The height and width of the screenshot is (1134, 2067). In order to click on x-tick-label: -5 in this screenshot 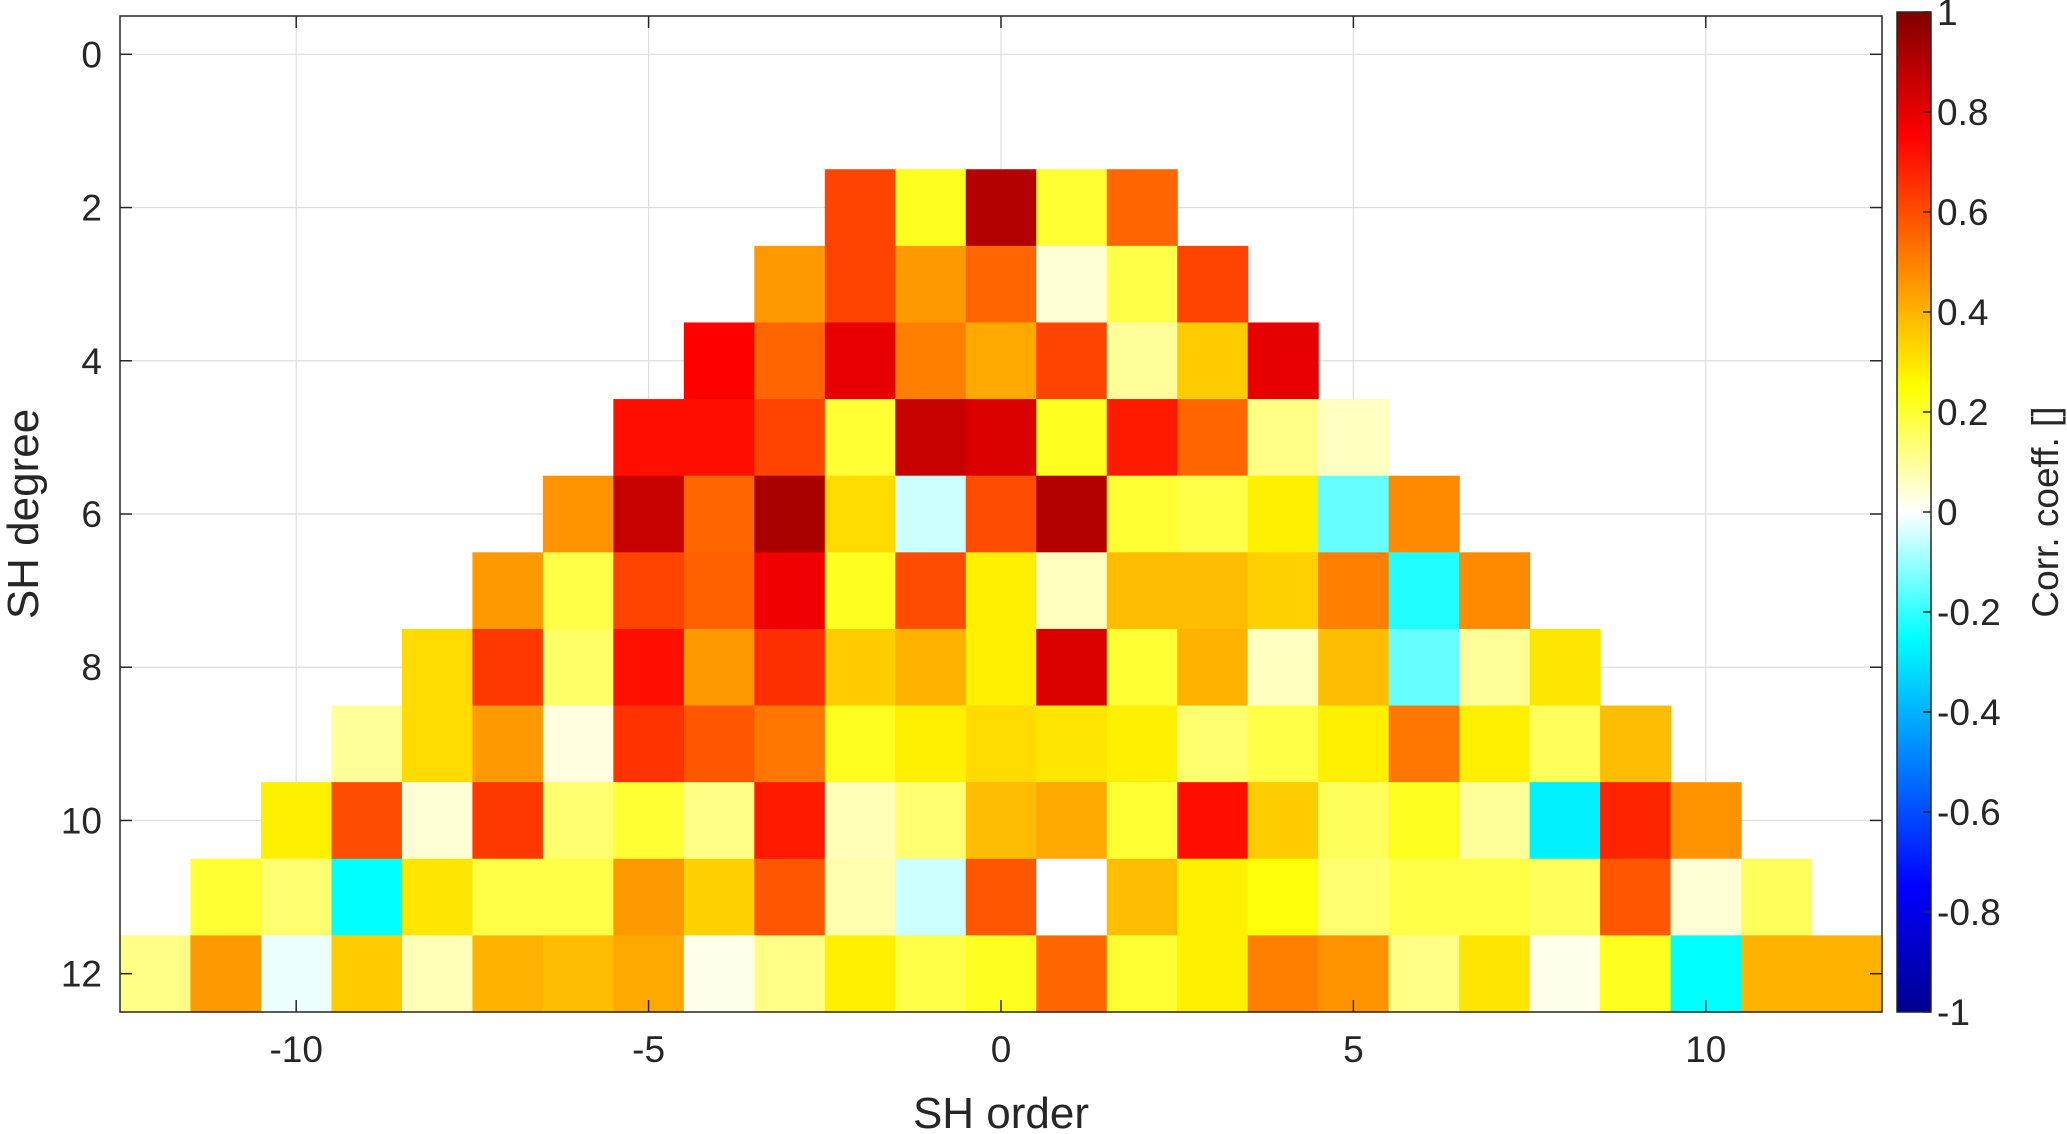, I will do `click(648, 1049)`.